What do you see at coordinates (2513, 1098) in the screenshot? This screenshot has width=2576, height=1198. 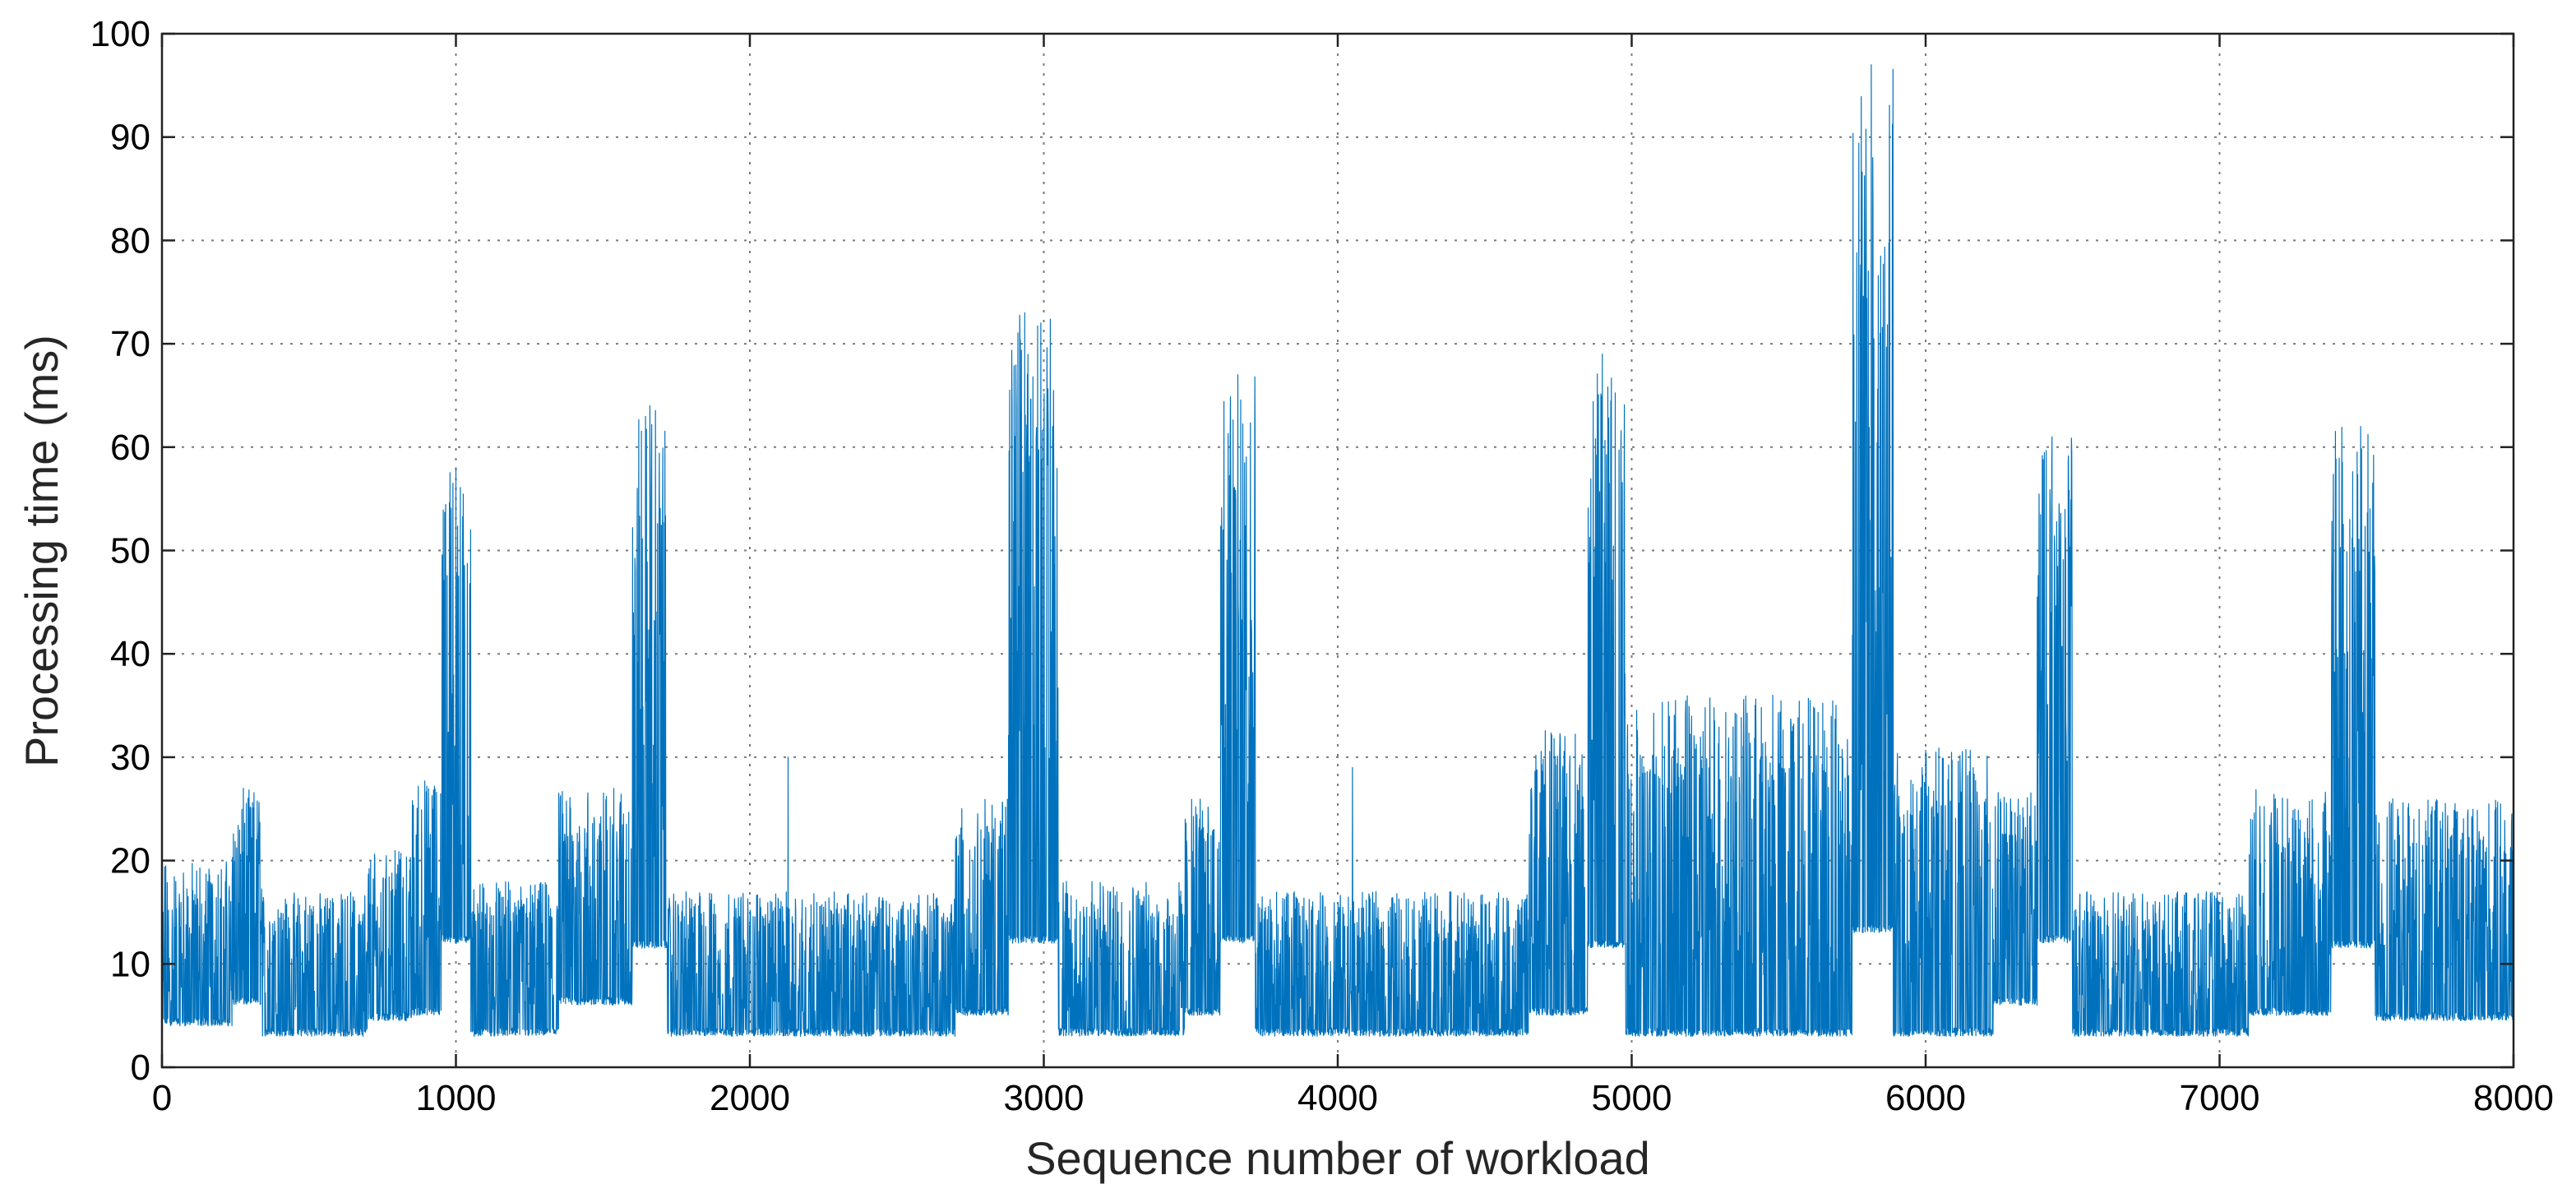 I see `x-tick-label: 8000` at bounding box center [2513, 1098].